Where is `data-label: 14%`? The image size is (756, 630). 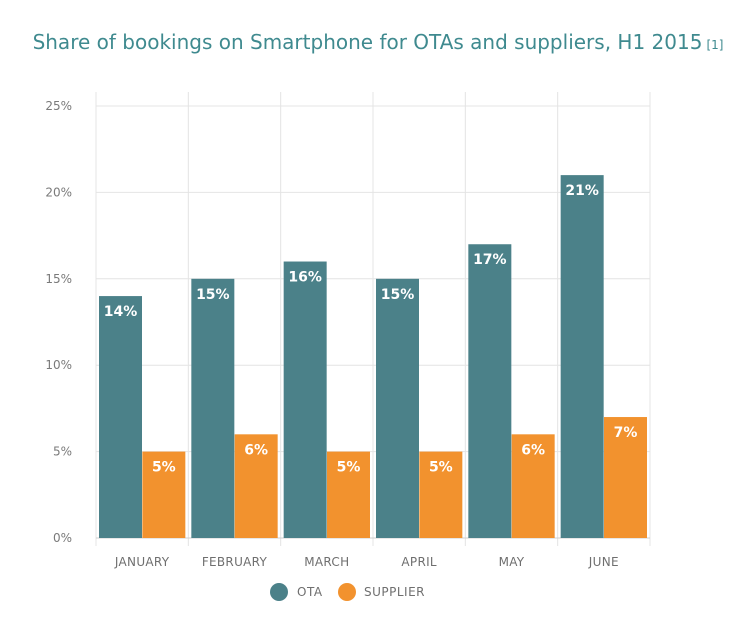
data-label: 14% is located at coordinates (121, 312).